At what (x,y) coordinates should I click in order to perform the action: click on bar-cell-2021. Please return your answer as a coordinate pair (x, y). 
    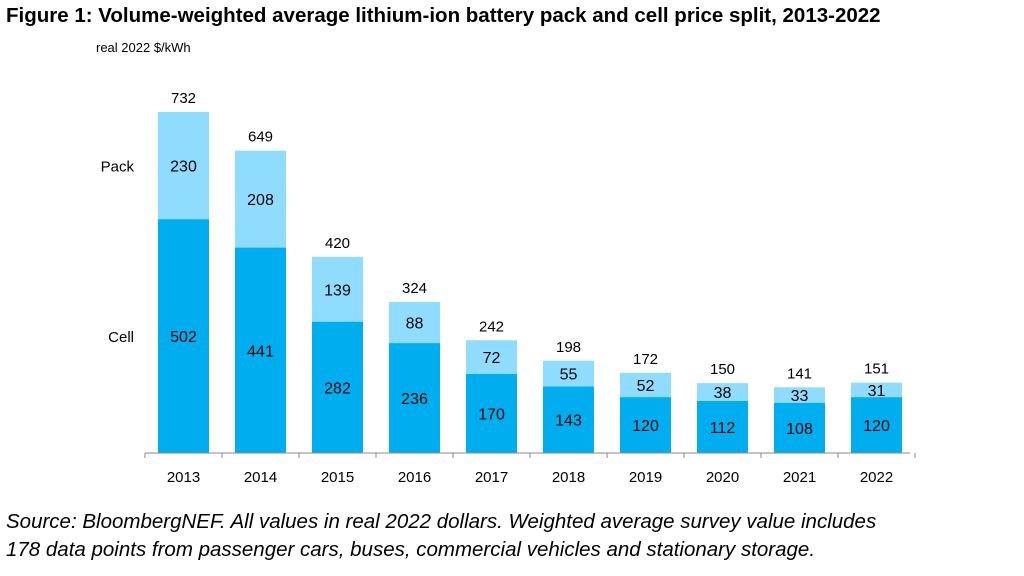
    Looking at the image, I should click on (799, 427).